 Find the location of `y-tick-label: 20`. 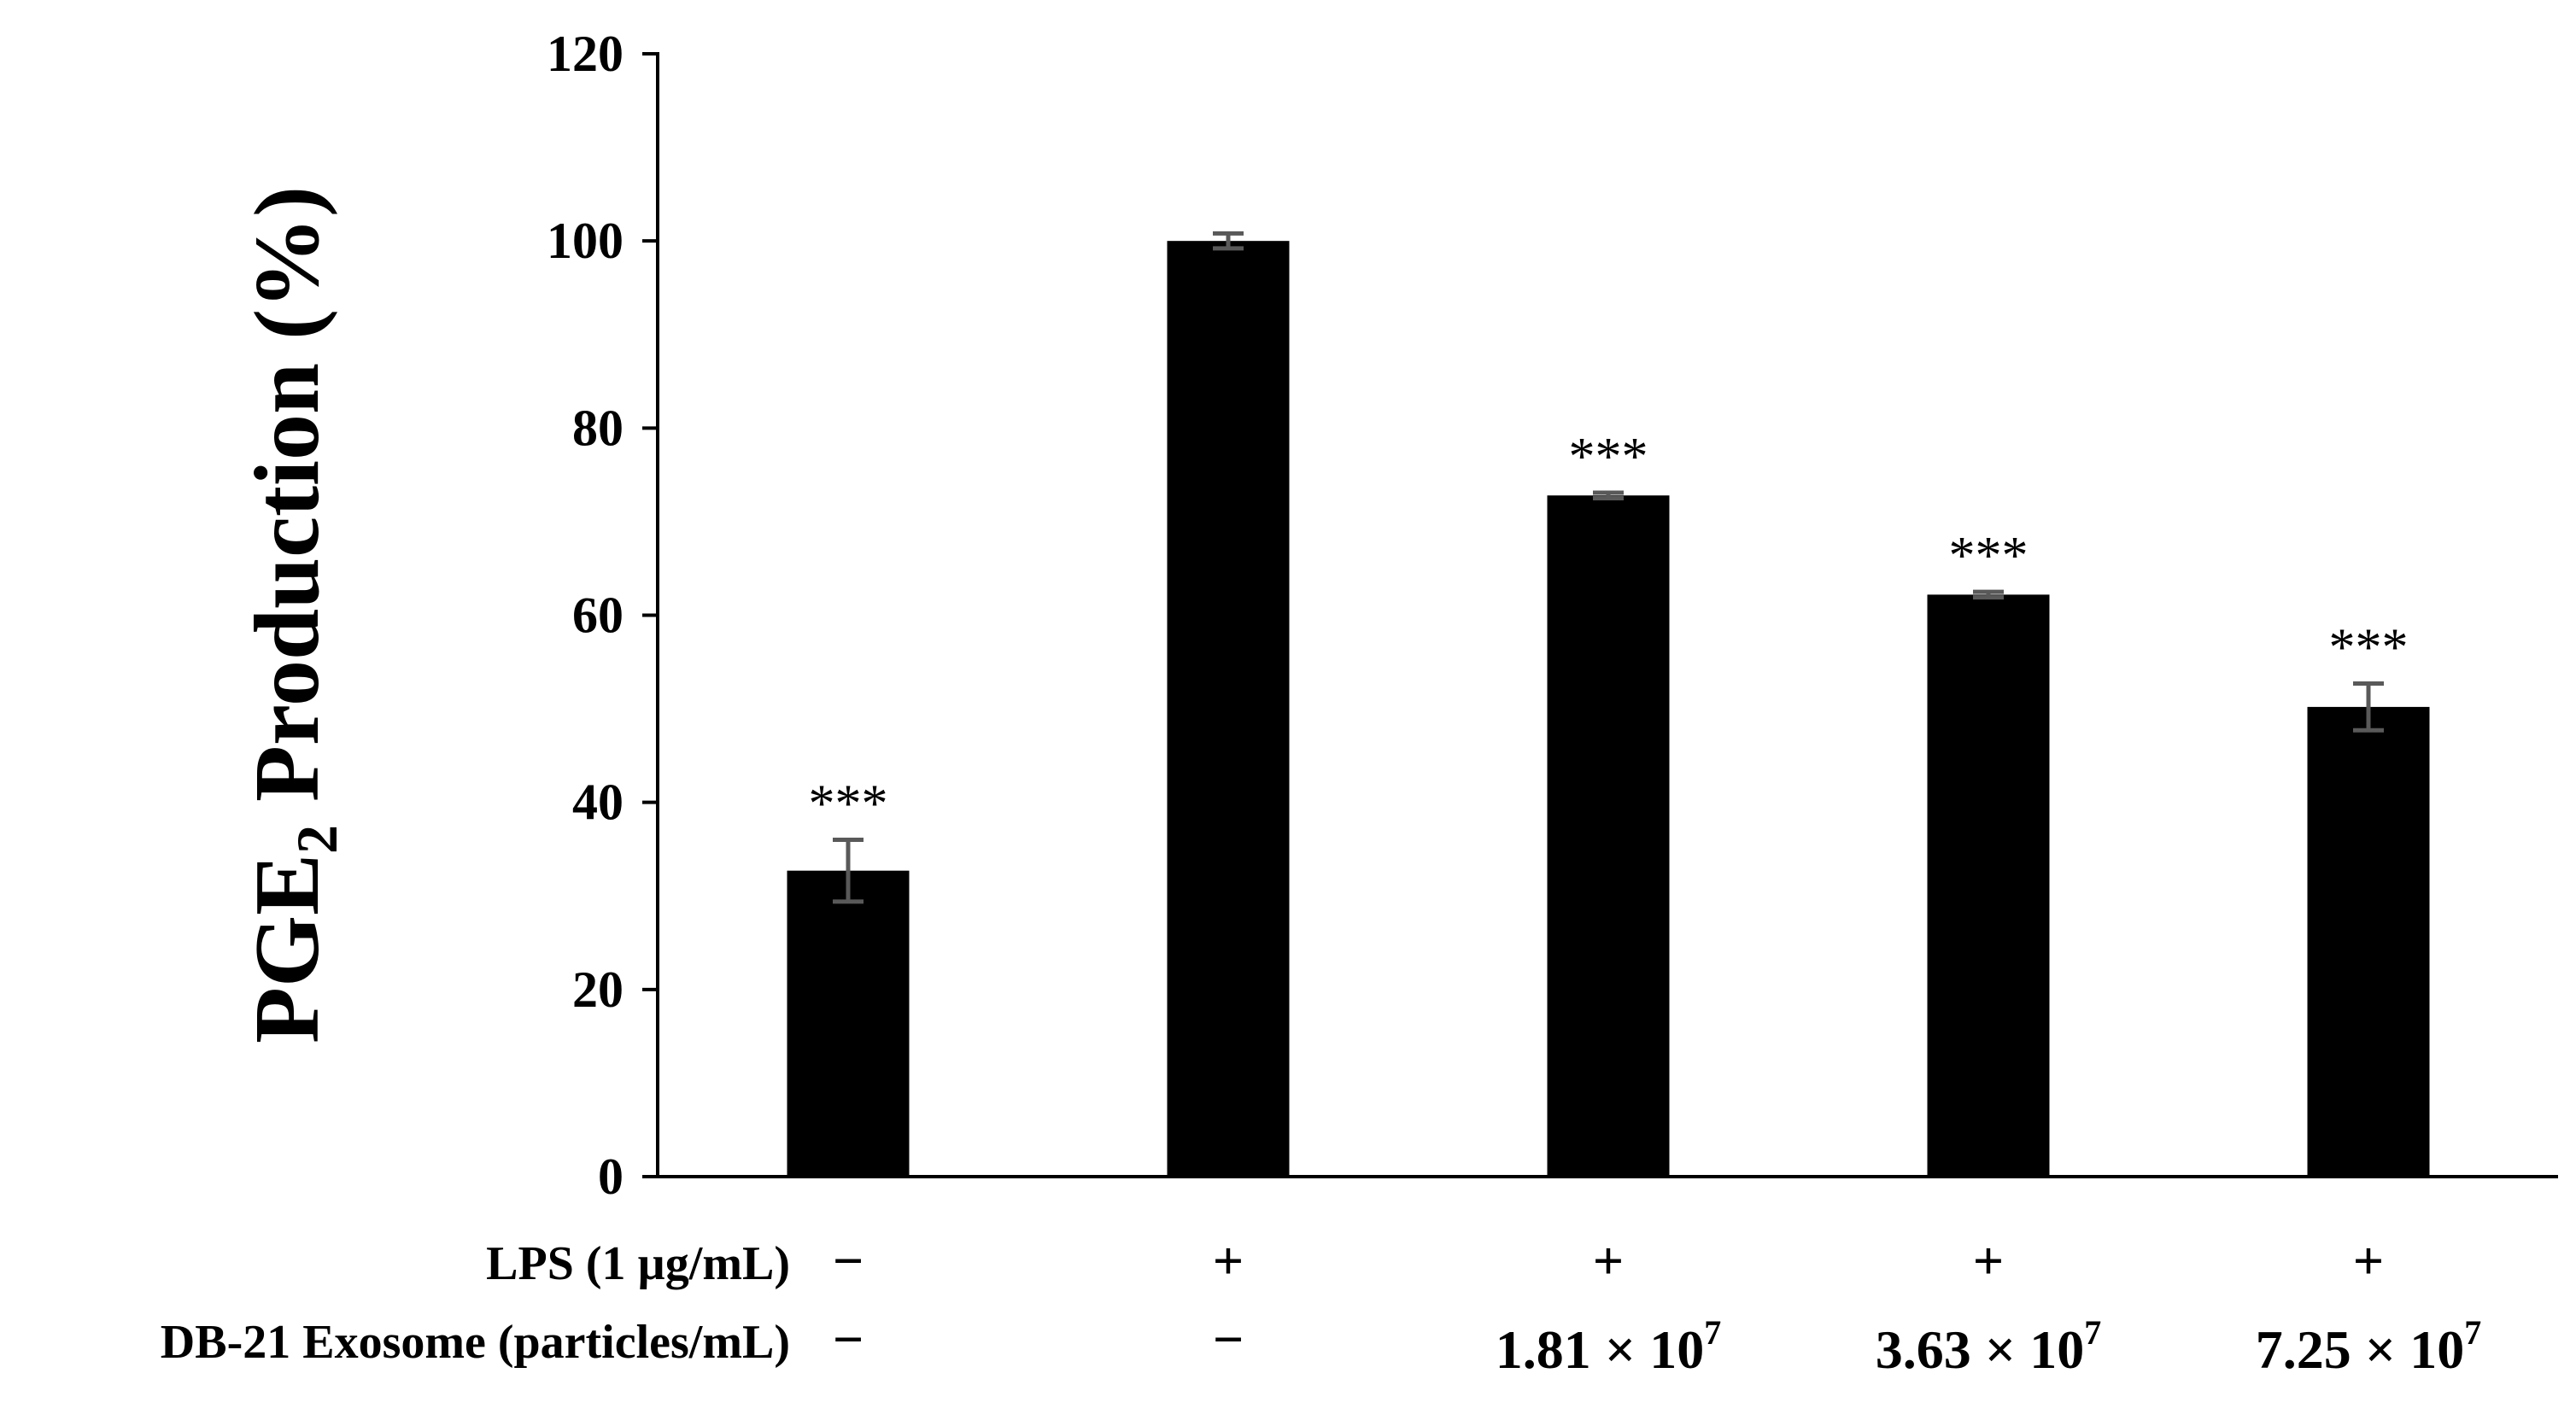

y-tick-label: 20 is located at coordinates (598, 989).